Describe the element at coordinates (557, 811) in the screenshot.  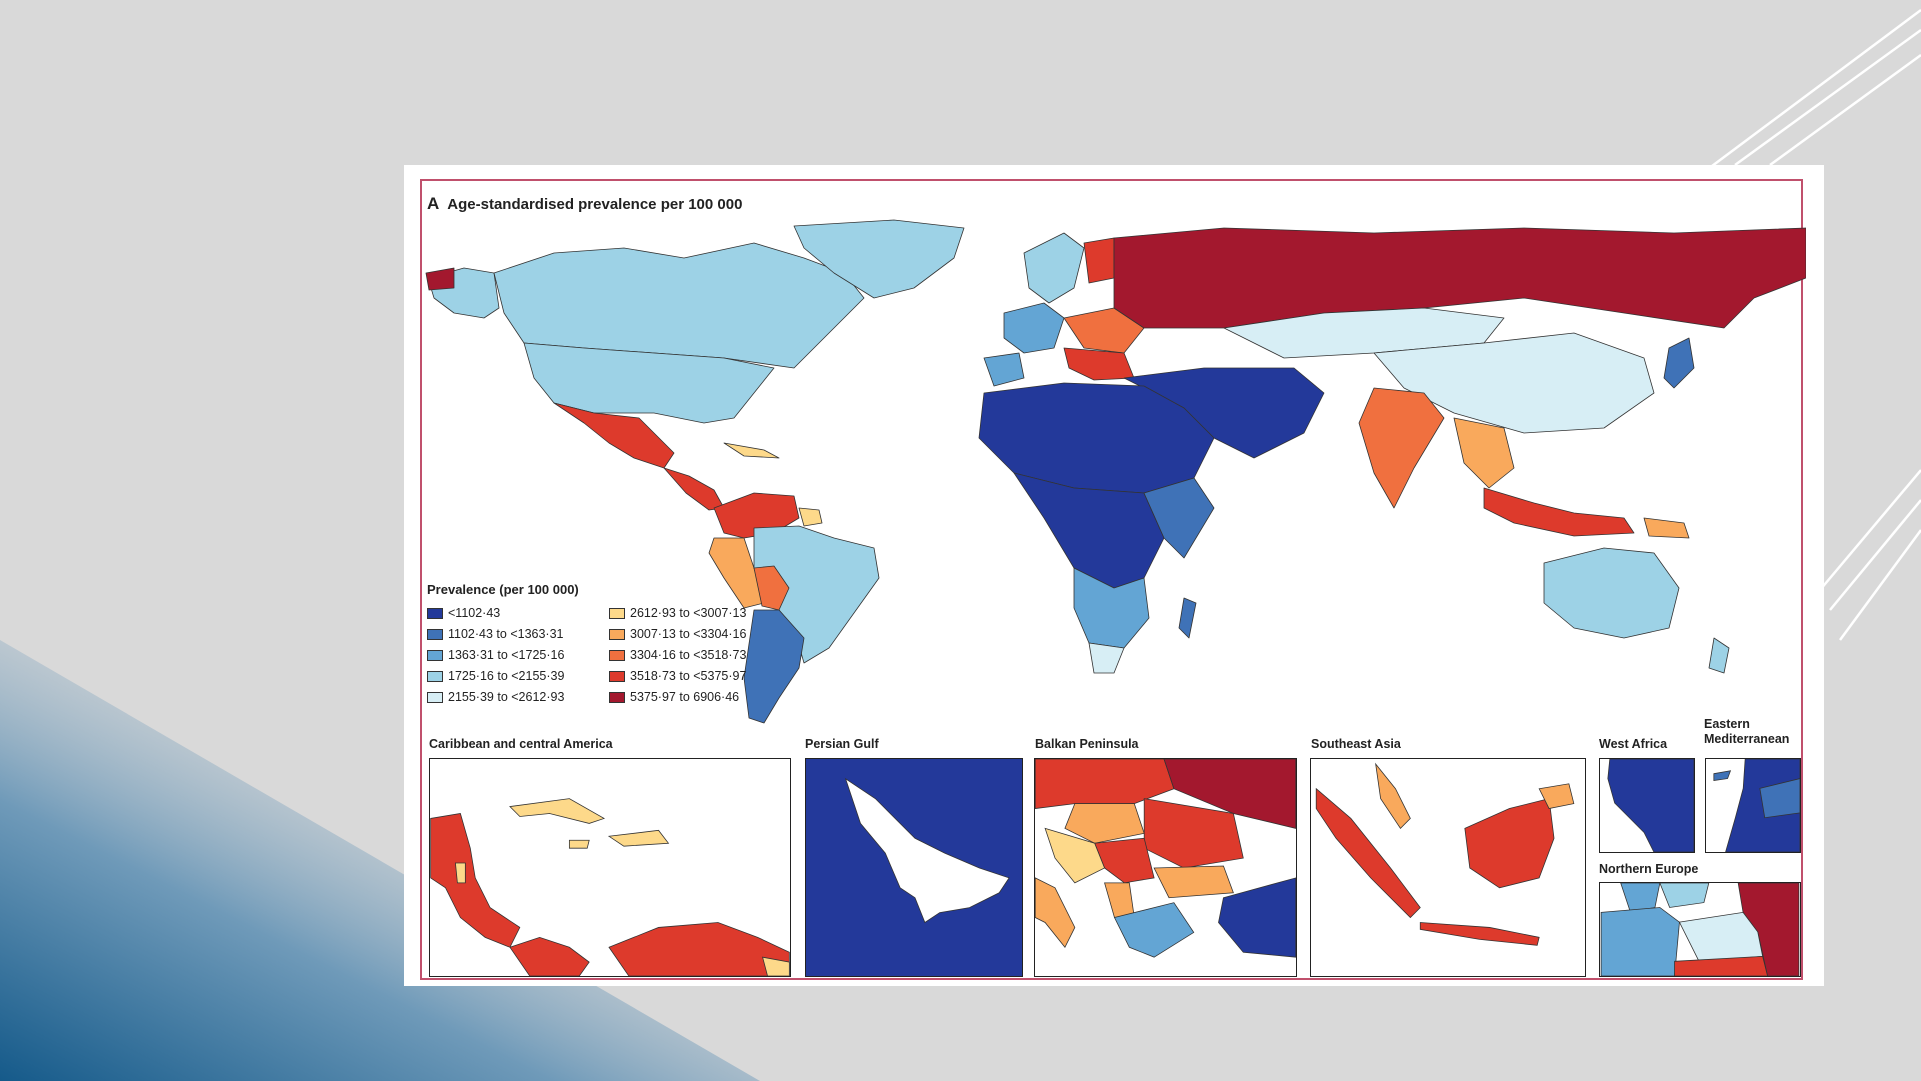
I see `region-inset-cuba` at that location.